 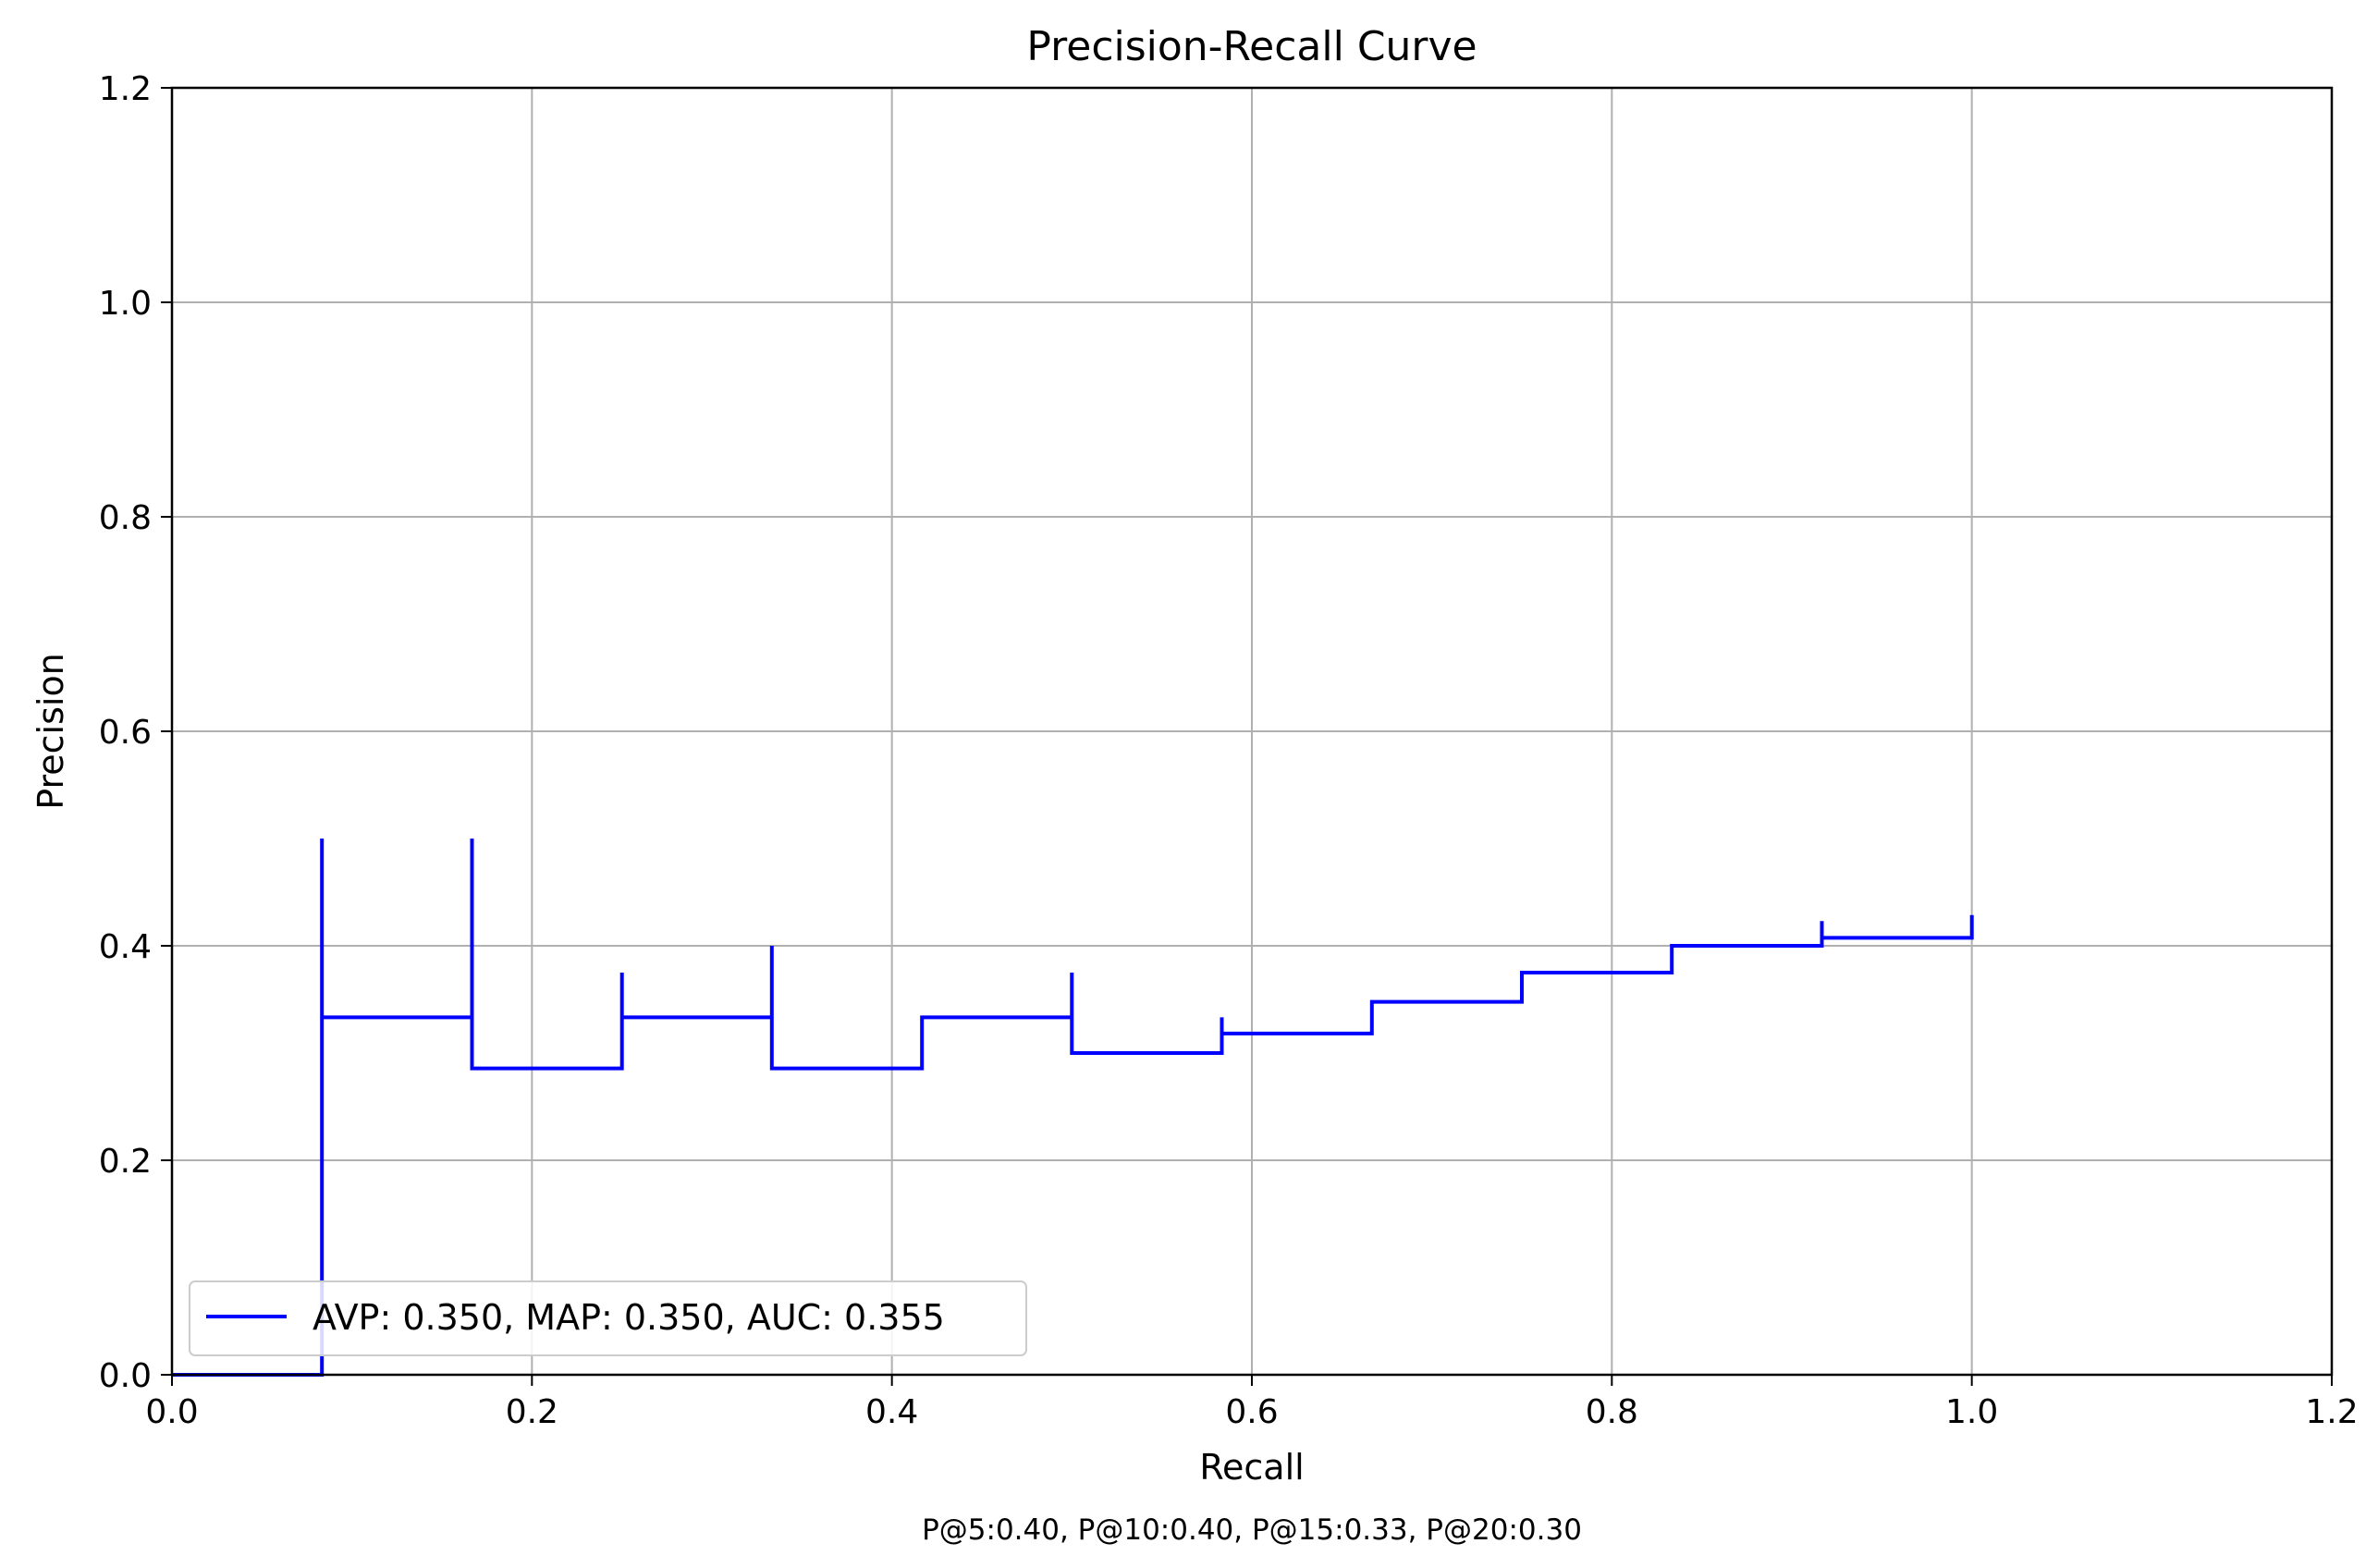 What do you see at coordinates (2331, 1412) in the screenshot?
I see `x-tick-label: 1.2` at bounding box center [2331, 1412].